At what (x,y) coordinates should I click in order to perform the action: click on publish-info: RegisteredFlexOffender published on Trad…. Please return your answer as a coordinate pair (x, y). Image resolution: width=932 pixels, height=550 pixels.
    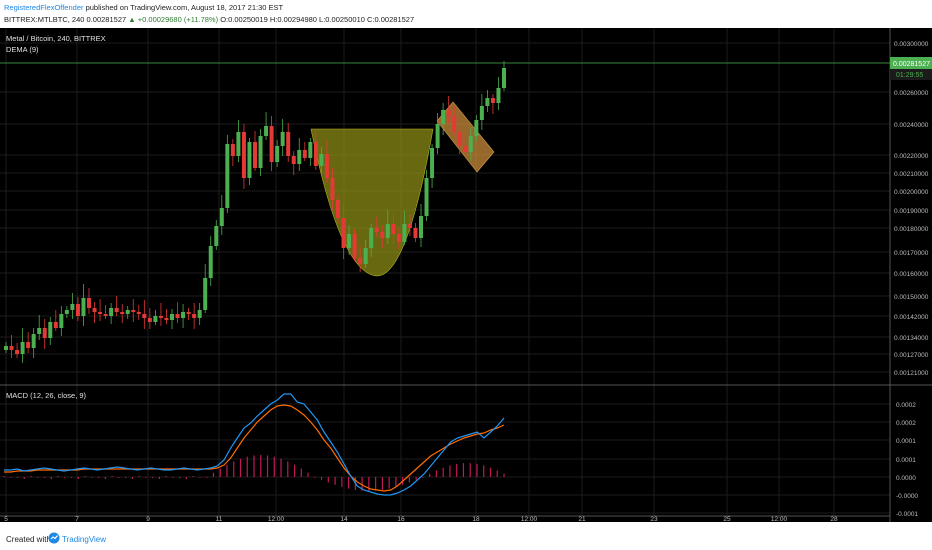
    Looking at the image, I should click on (143, 8).